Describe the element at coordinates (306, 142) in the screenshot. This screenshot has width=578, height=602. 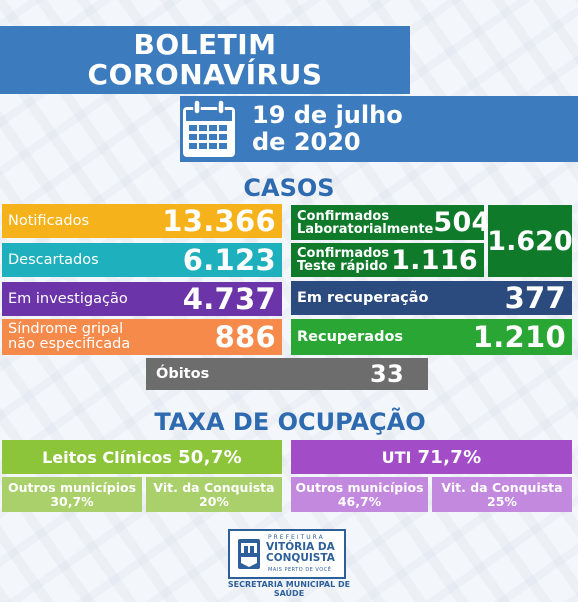
I see `date-line-2: de 2020` at that location.